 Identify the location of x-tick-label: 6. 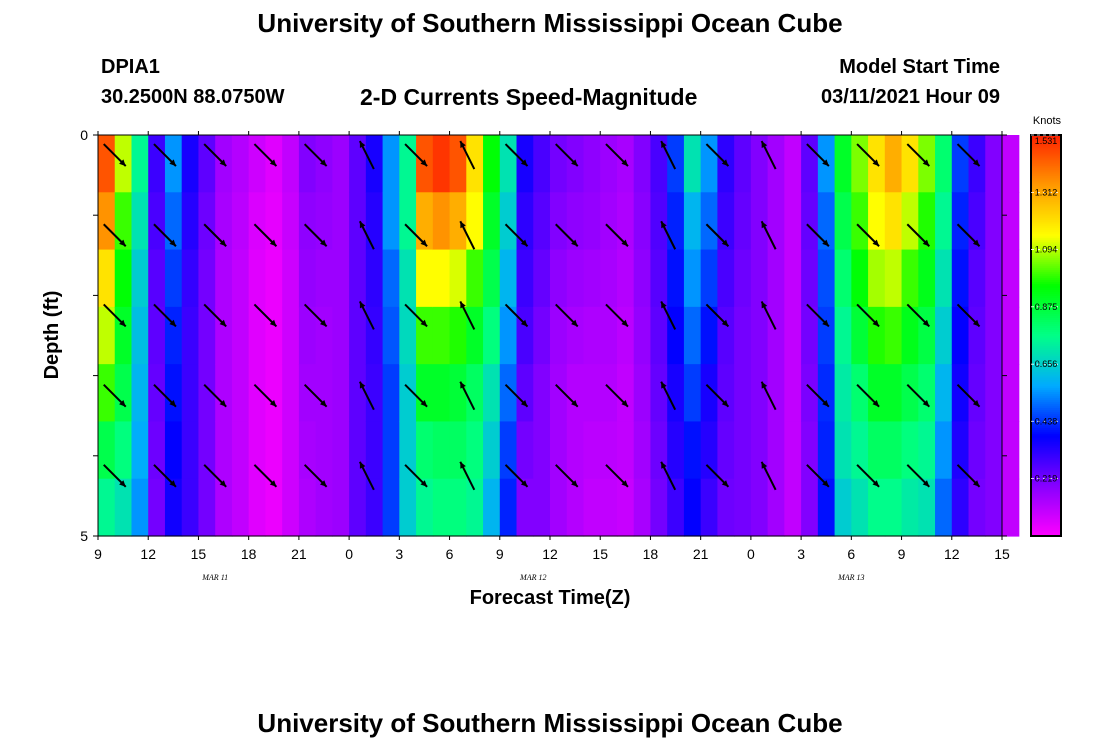
(450, 554).